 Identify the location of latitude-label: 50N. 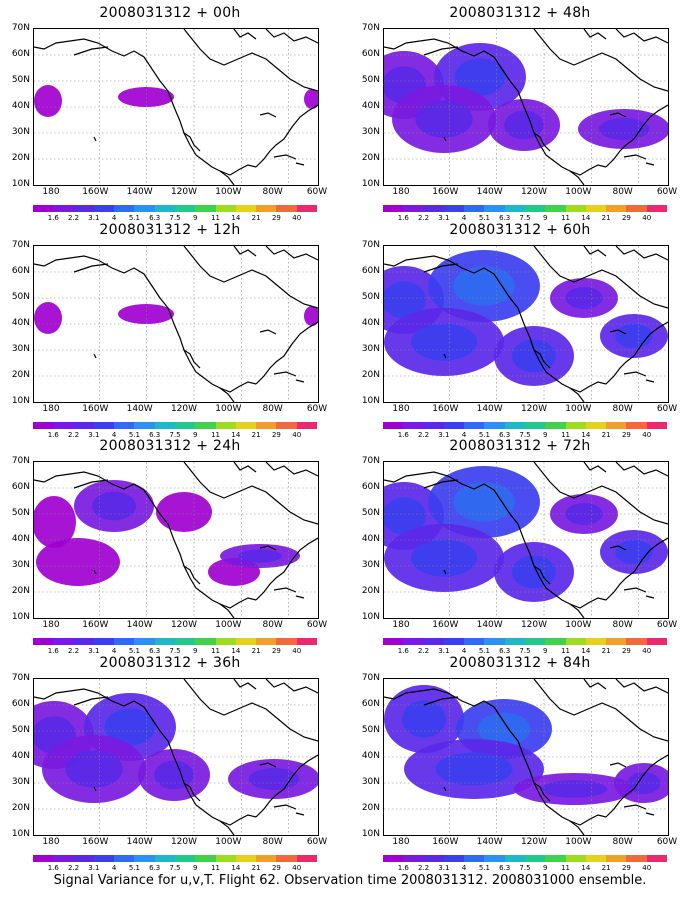
(20, 80).